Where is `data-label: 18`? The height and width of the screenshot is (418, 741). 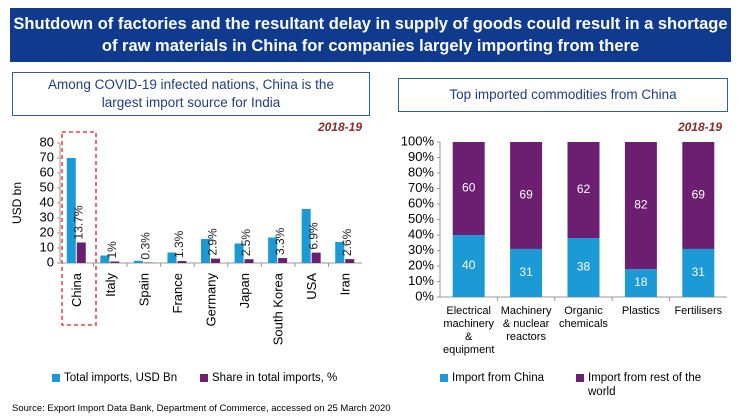
data-label: 18 is located at coordinates (641, 282).